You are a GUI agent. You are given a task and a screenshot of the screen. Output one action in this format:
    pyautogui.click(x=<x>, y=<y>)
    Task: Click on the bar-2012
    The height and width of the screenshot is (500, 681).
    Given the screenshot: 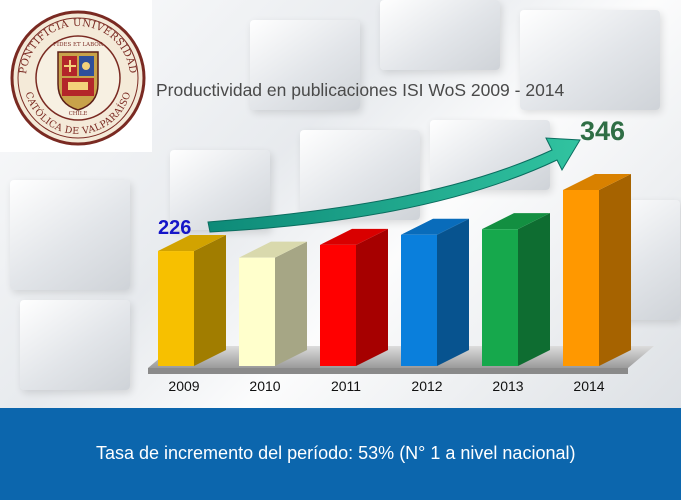 What is the action you would take?
    pyautogui.click(x=435, y=292)
    